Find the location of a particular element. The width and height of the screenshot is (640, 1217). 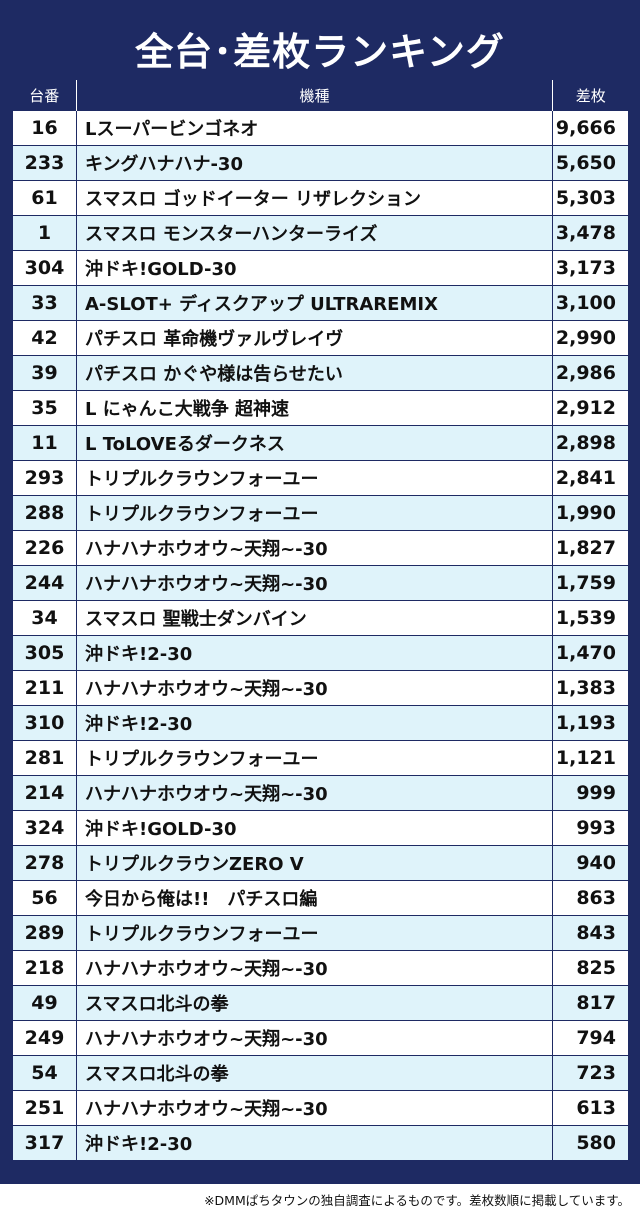

coin-difference-cell: 3,173 is located at coordinates (590, 268).